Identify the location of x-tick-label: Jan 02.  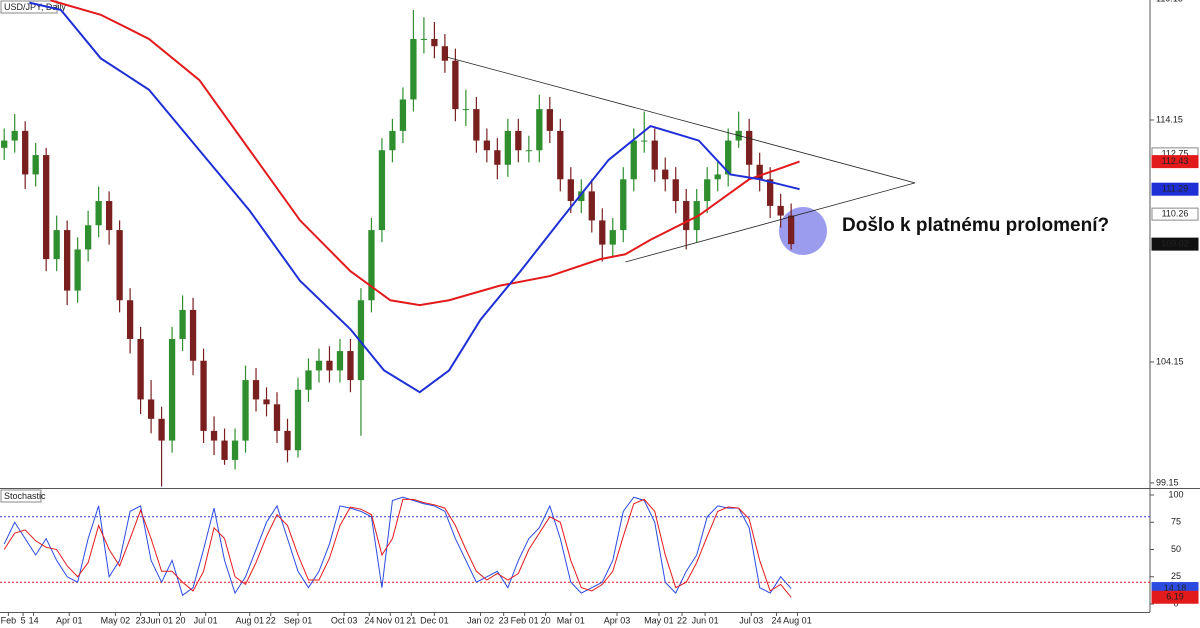
(480, 620).